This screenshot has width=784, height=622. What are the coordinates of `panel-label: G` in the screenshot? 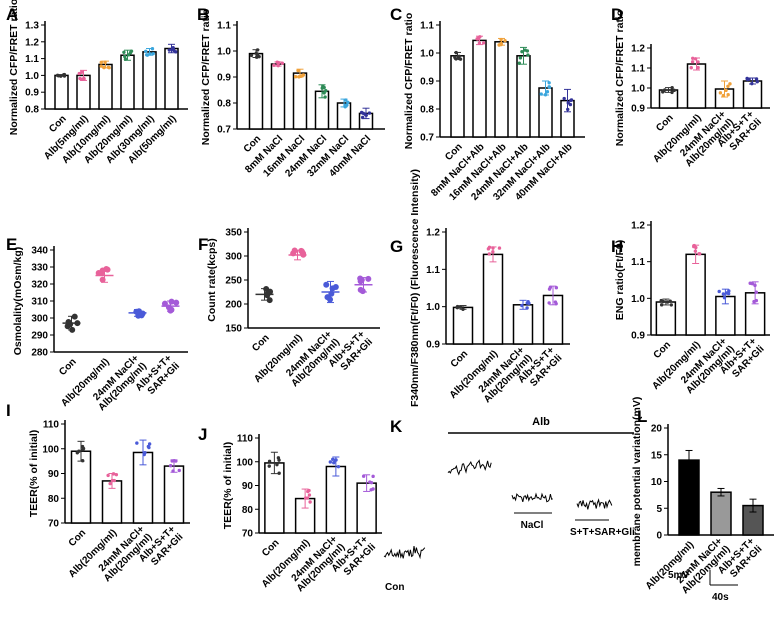 It's located at (396, 246).